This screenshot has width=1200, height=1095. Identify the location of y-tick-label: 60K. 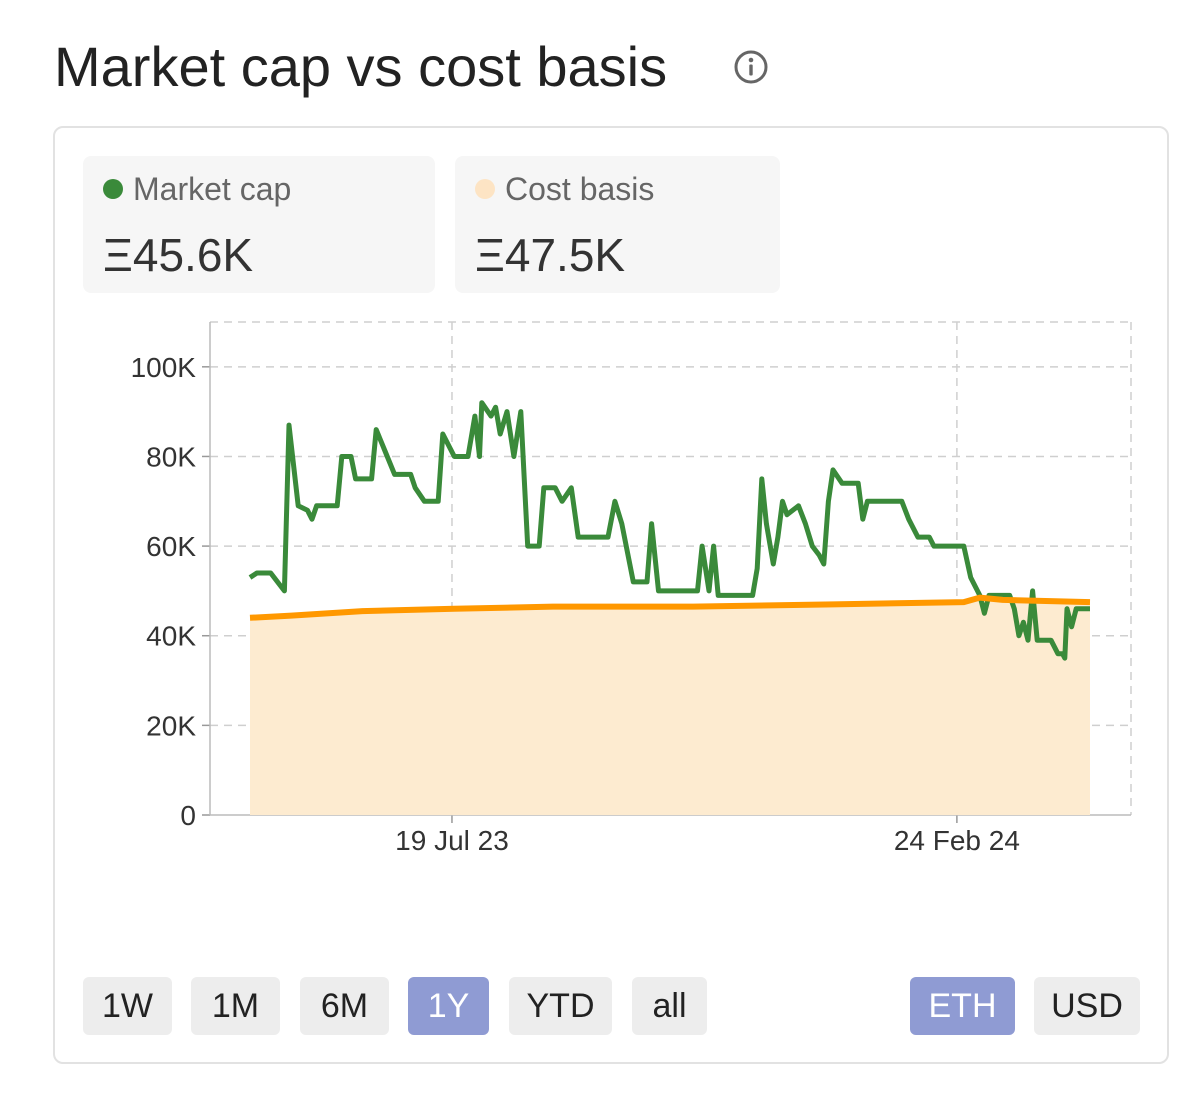
(171, 546).